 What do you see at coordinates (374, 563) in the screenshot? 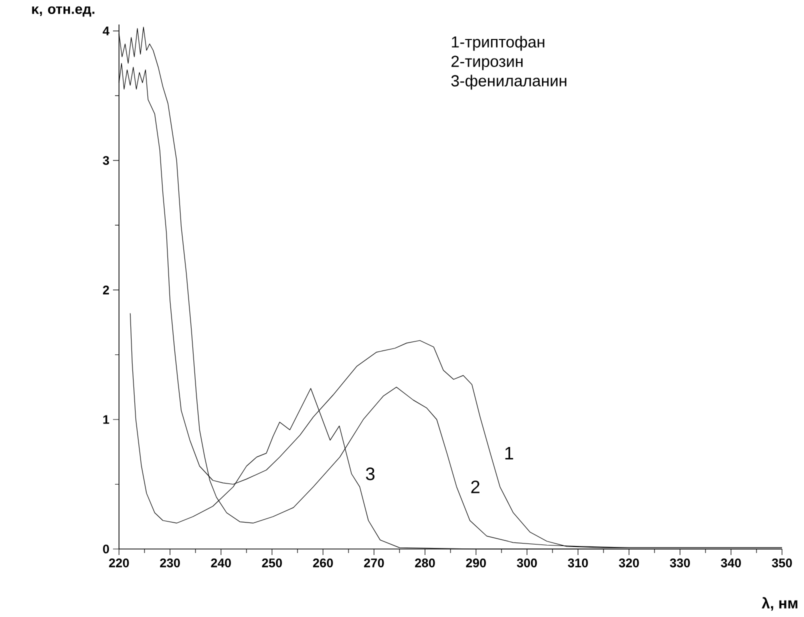
I see `x-tick-label: 270` at bounding box center [374, 563].